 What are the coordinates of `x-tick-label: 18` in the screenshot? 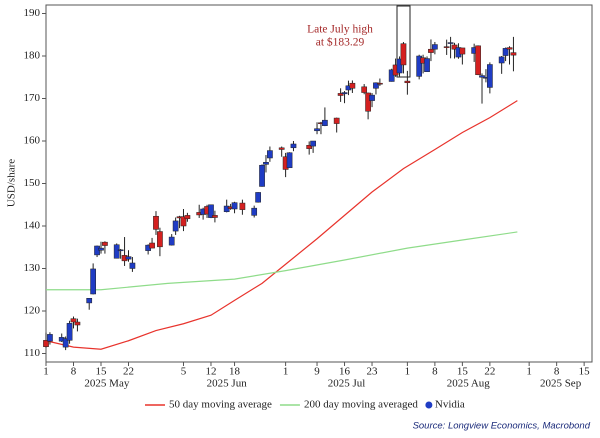 It's located at (235, 372).